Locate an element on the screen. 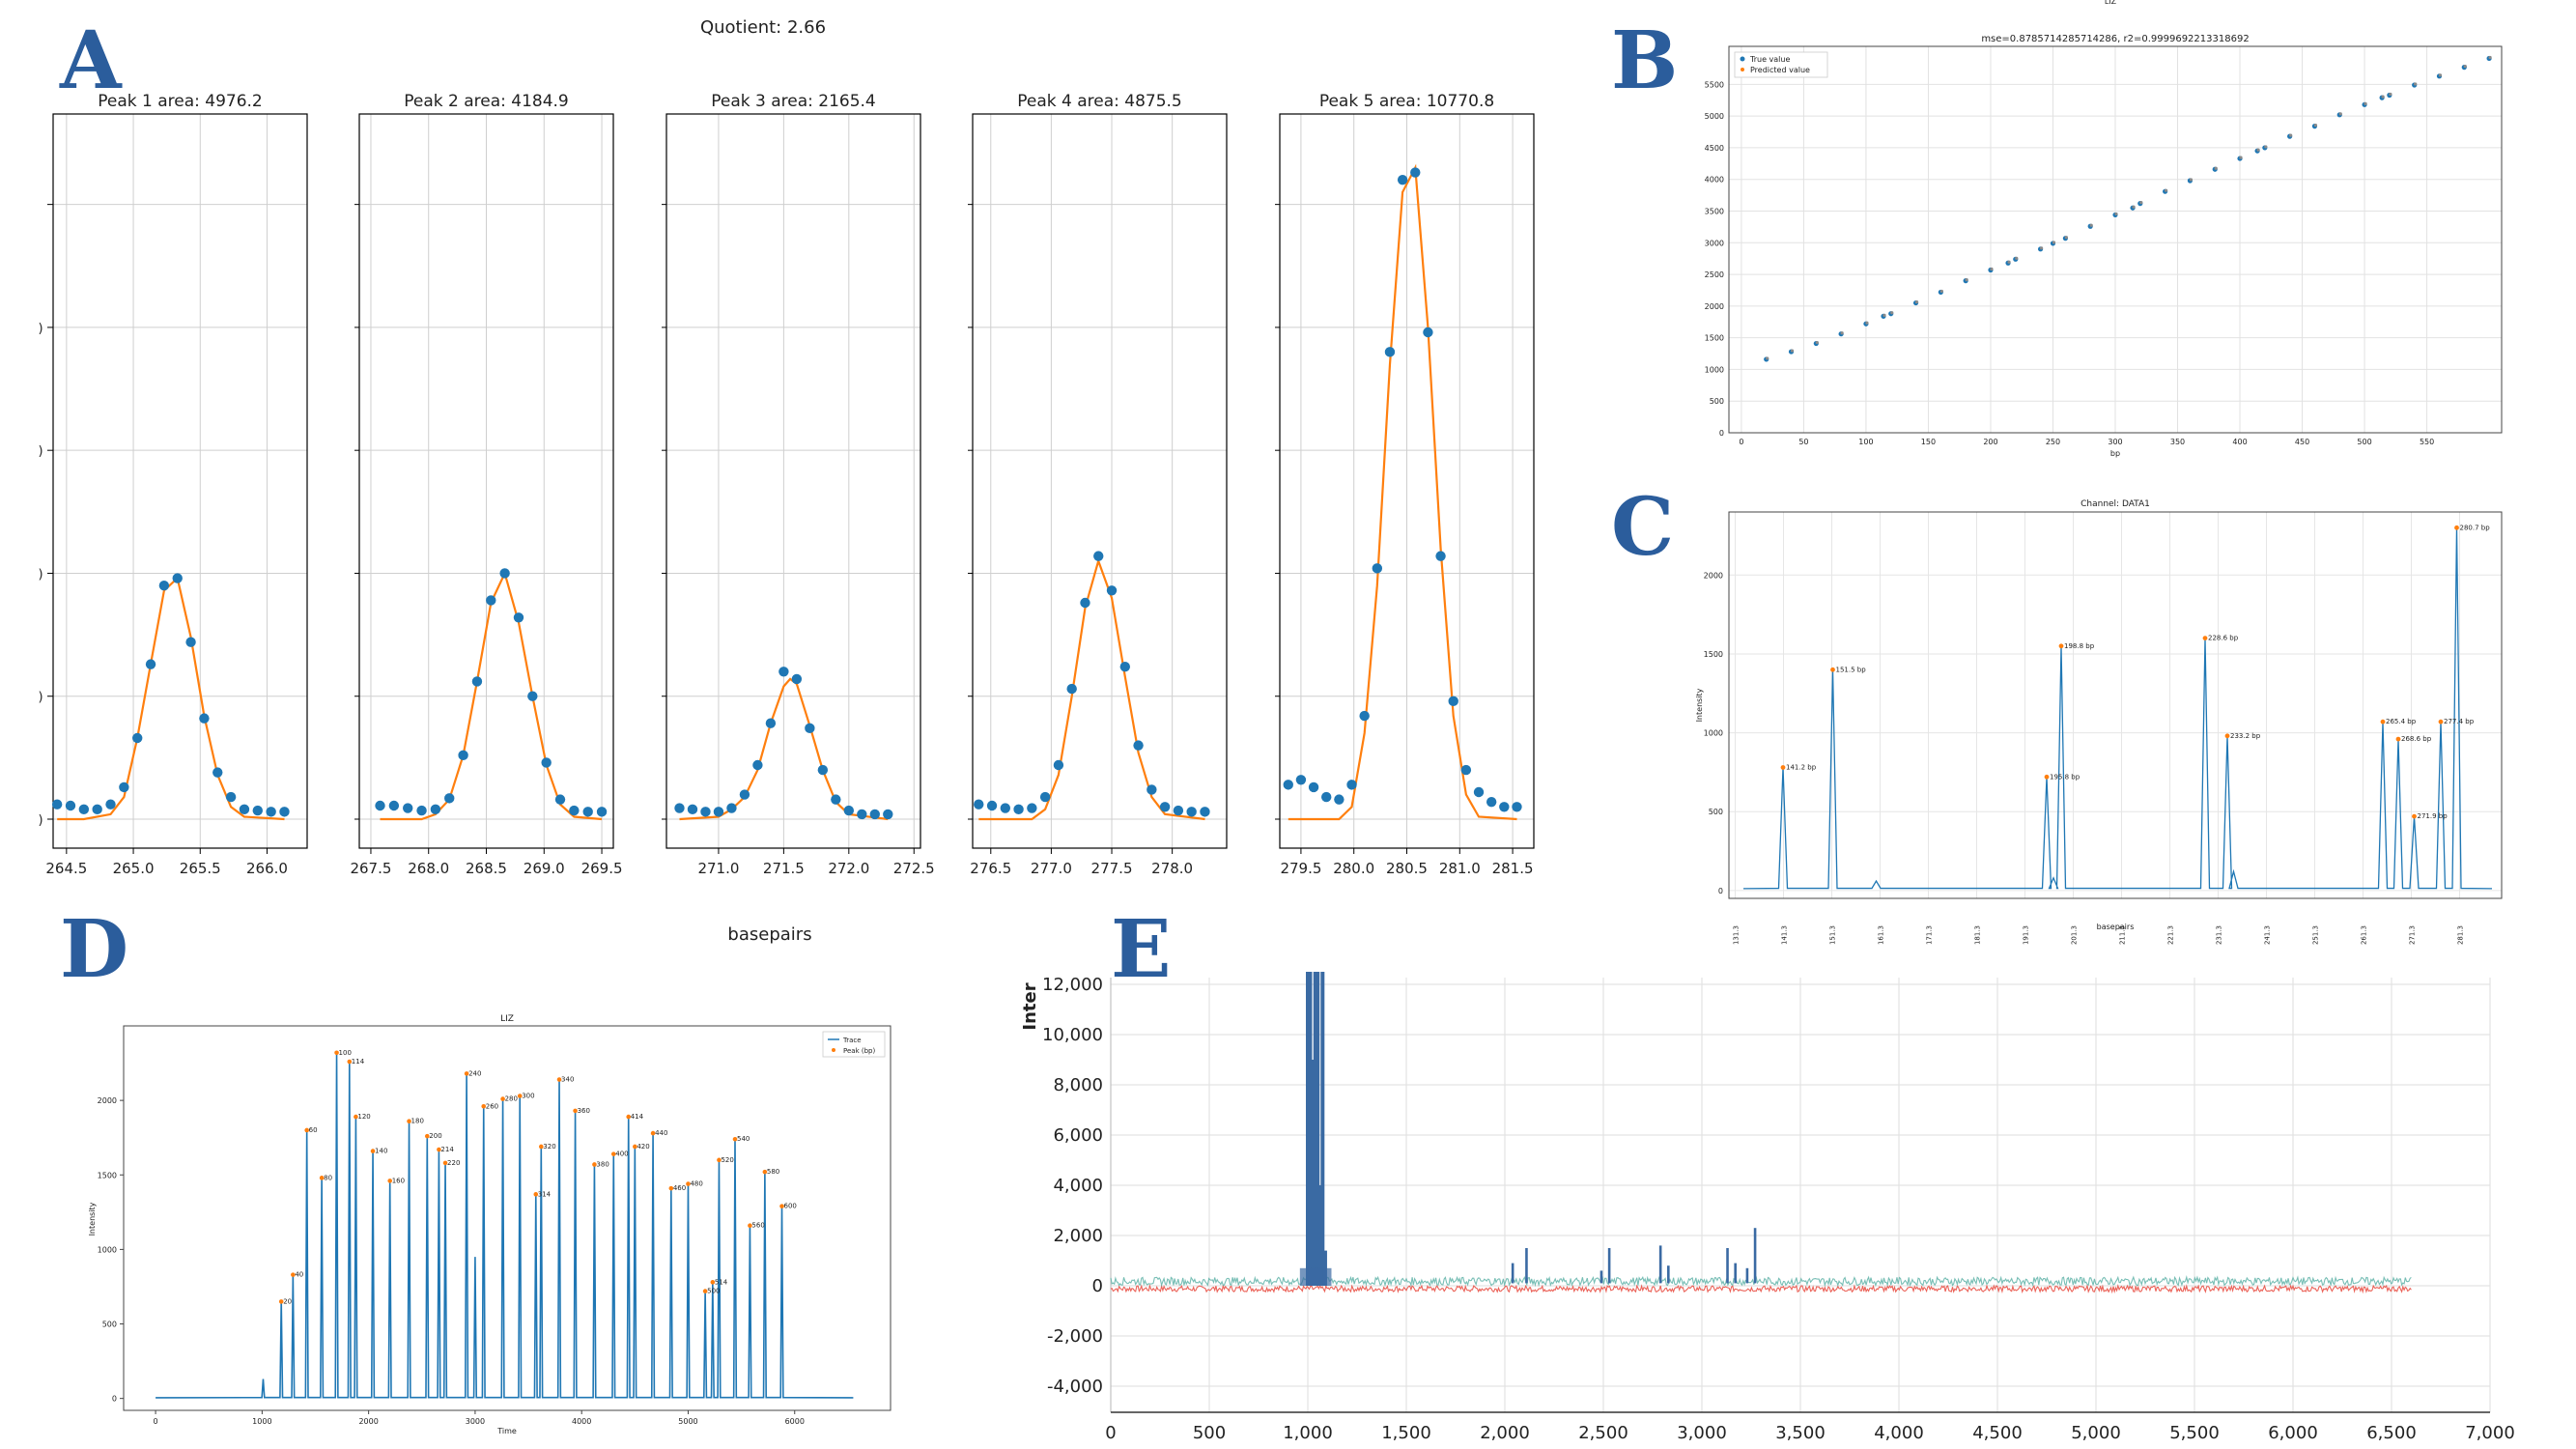 The height and width of the screenshot is (1449, 2576). peak-label: 320 is located at coordinates (549, 1147).